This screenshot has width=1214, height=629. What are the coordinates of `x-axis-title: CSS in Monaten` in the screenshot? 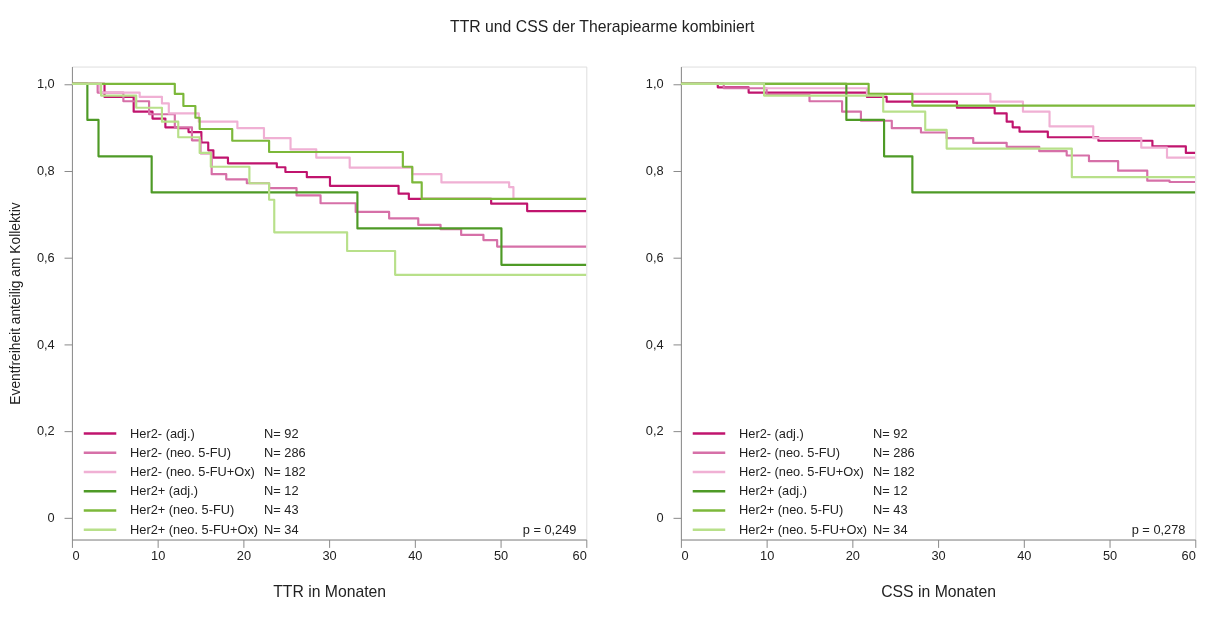 It's located at (938, 592).